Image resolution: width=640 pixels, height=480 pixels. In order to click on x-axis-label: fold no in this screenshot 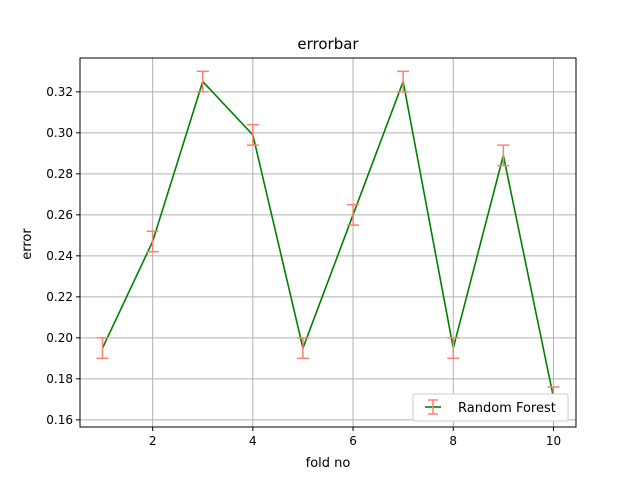, I will do `click(328, 463)`.